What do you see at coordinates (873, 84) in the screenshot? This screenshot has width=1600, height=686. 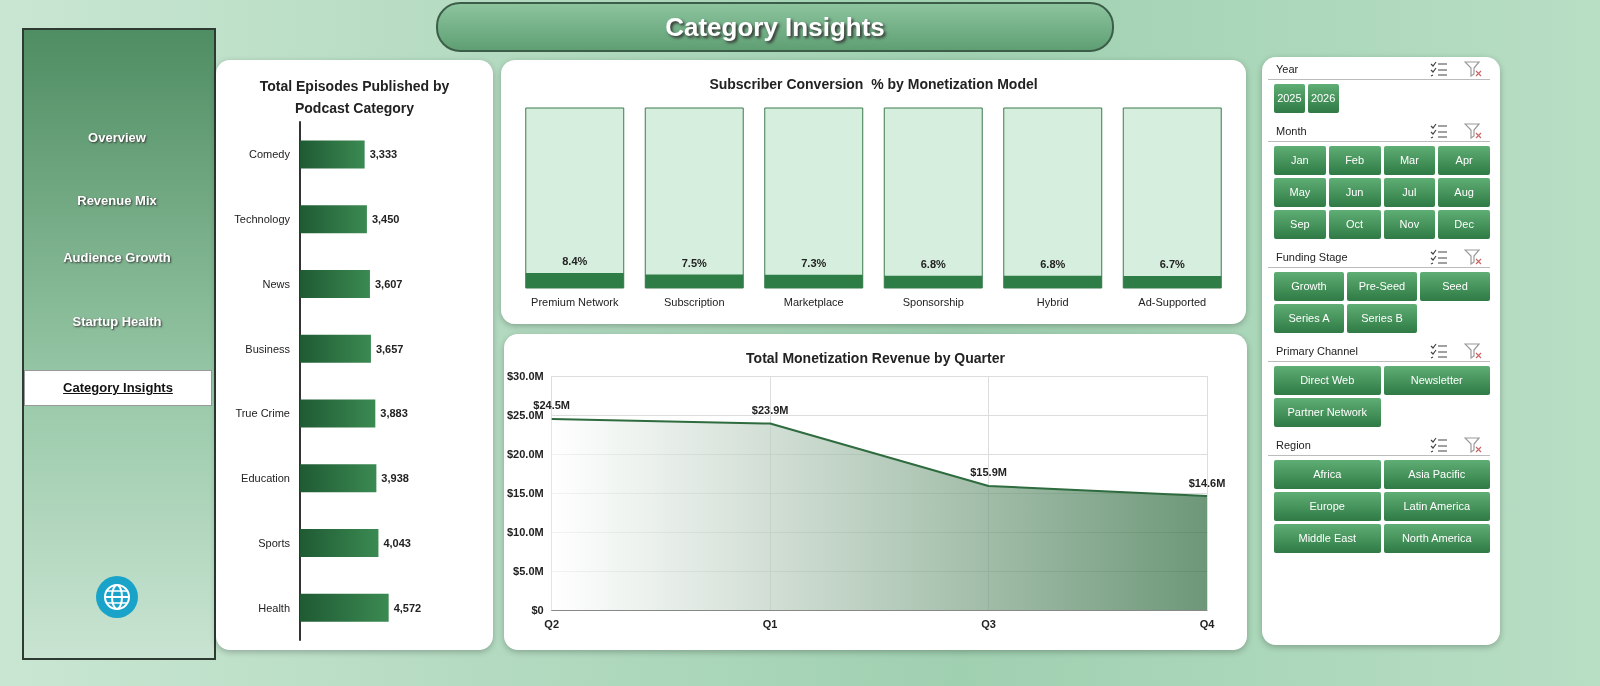 I see `chart-title: Subscriber Conversion % by Monetization Model` at bounding box center [873, 84].